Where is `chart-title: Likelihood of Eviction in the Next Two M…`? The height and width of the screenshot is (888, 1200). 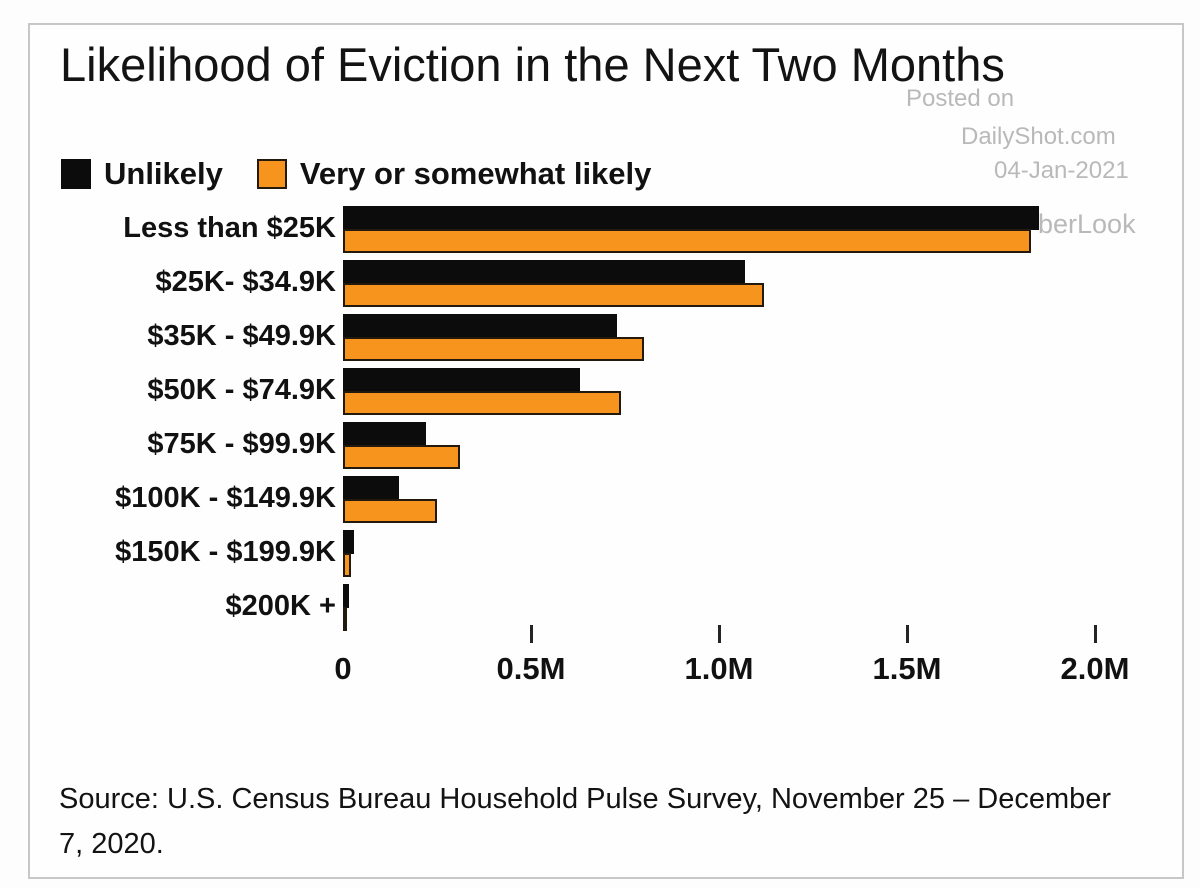 chart-title: Likelihood of Eviction in the Next Two M… is located at coordinates (532, 64).